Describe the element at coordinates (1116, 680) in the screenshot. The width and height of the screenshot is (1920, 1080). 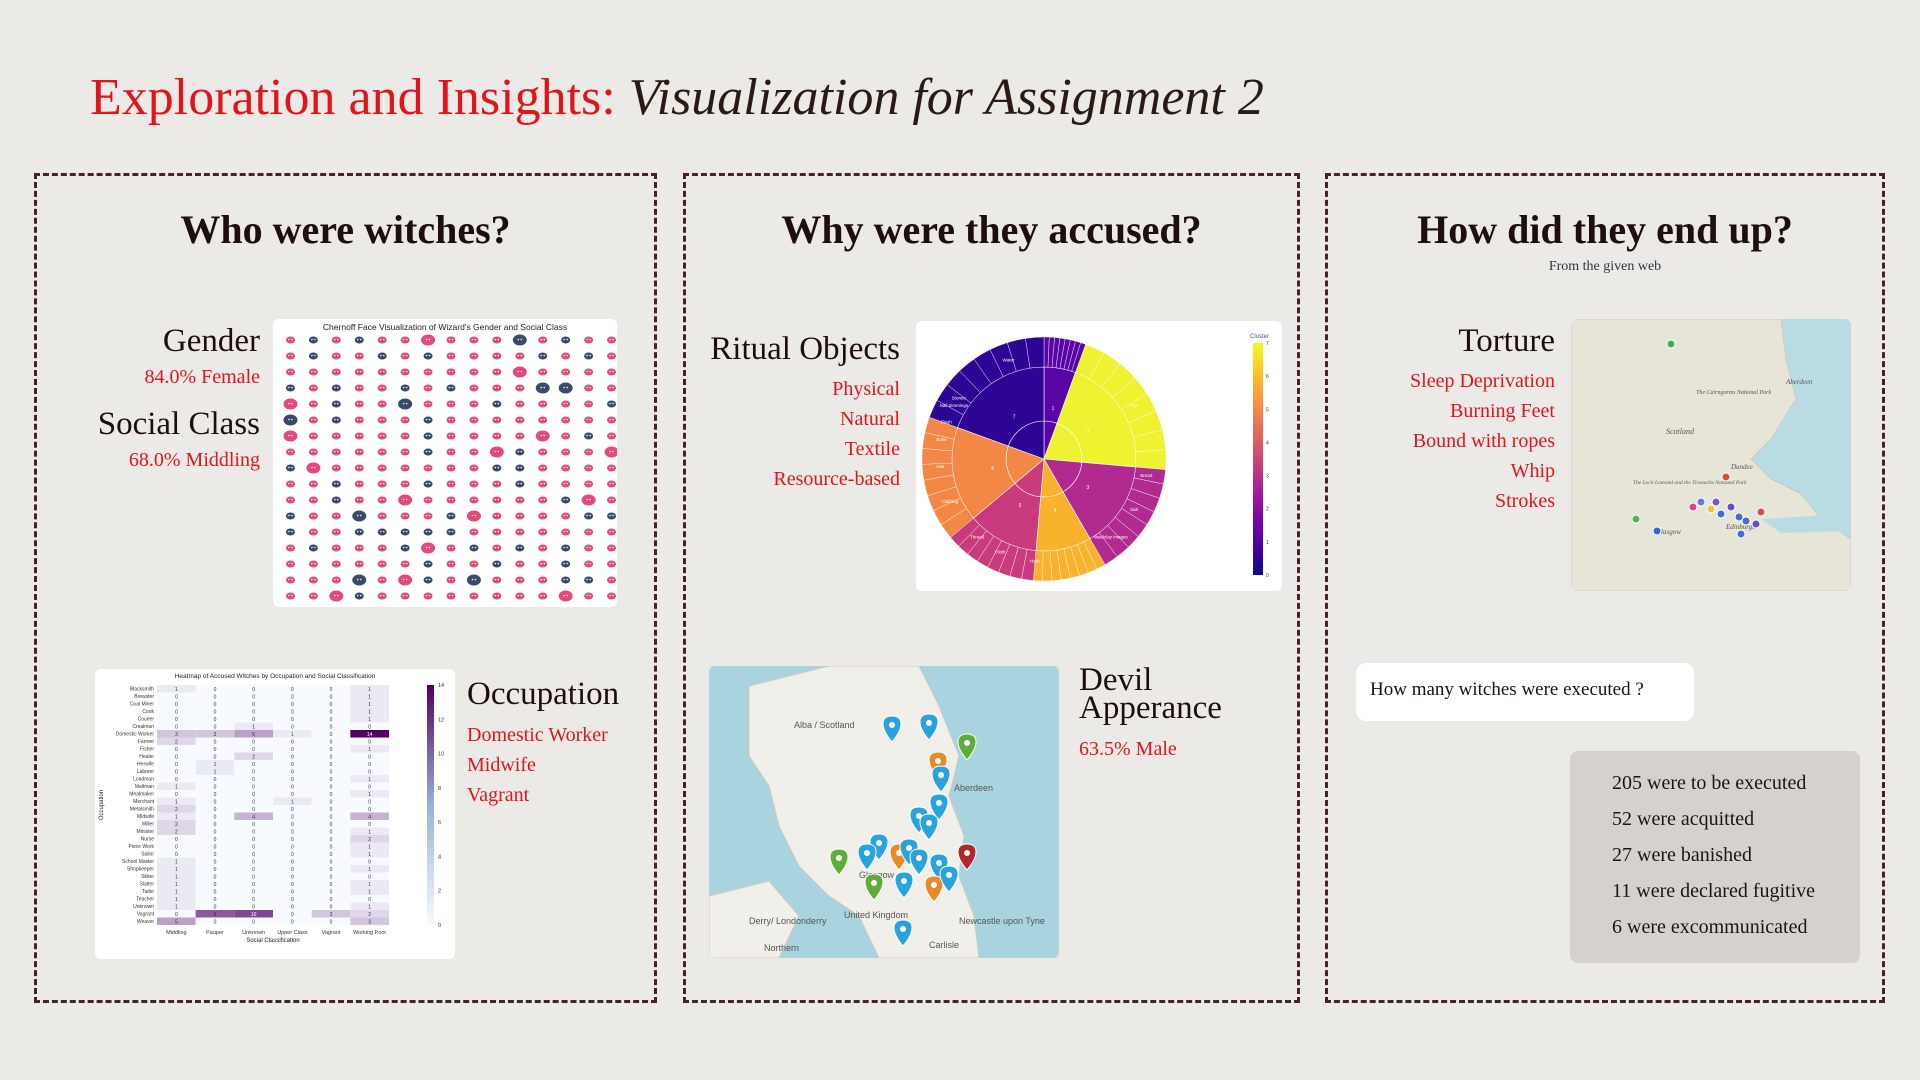
I see `devil-label-line1: Devil` at that location.